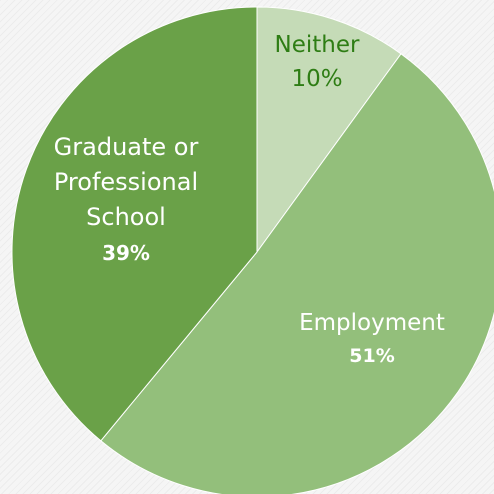 The width and height of the screenshot is (494, 494). What do you see at coordinates (317, 62) in the screenshot?
I see `slice-label: Neither 10%` at bounding box center [317, 62].